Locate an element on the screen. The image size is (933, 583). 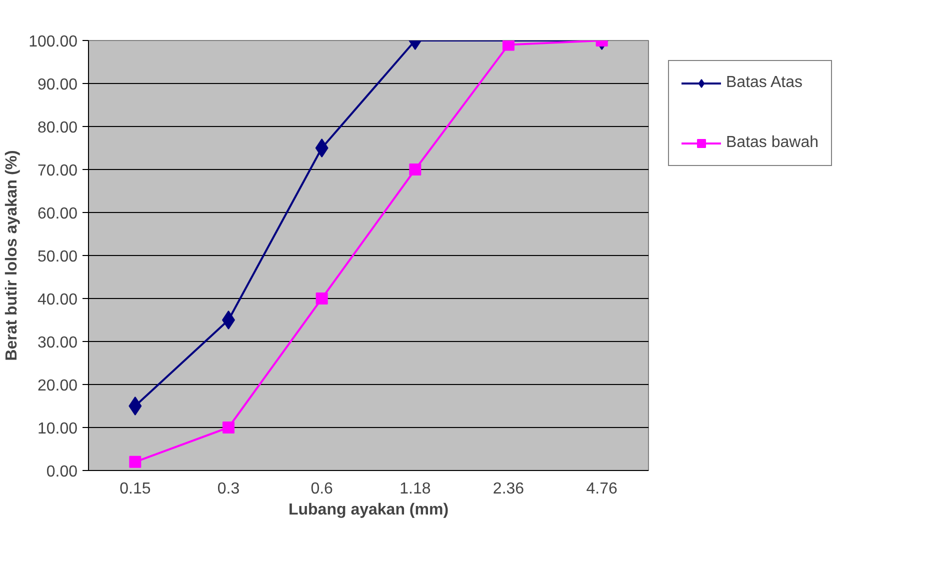
y-tick-label: 30.00 is located at coordinates (57, 343).